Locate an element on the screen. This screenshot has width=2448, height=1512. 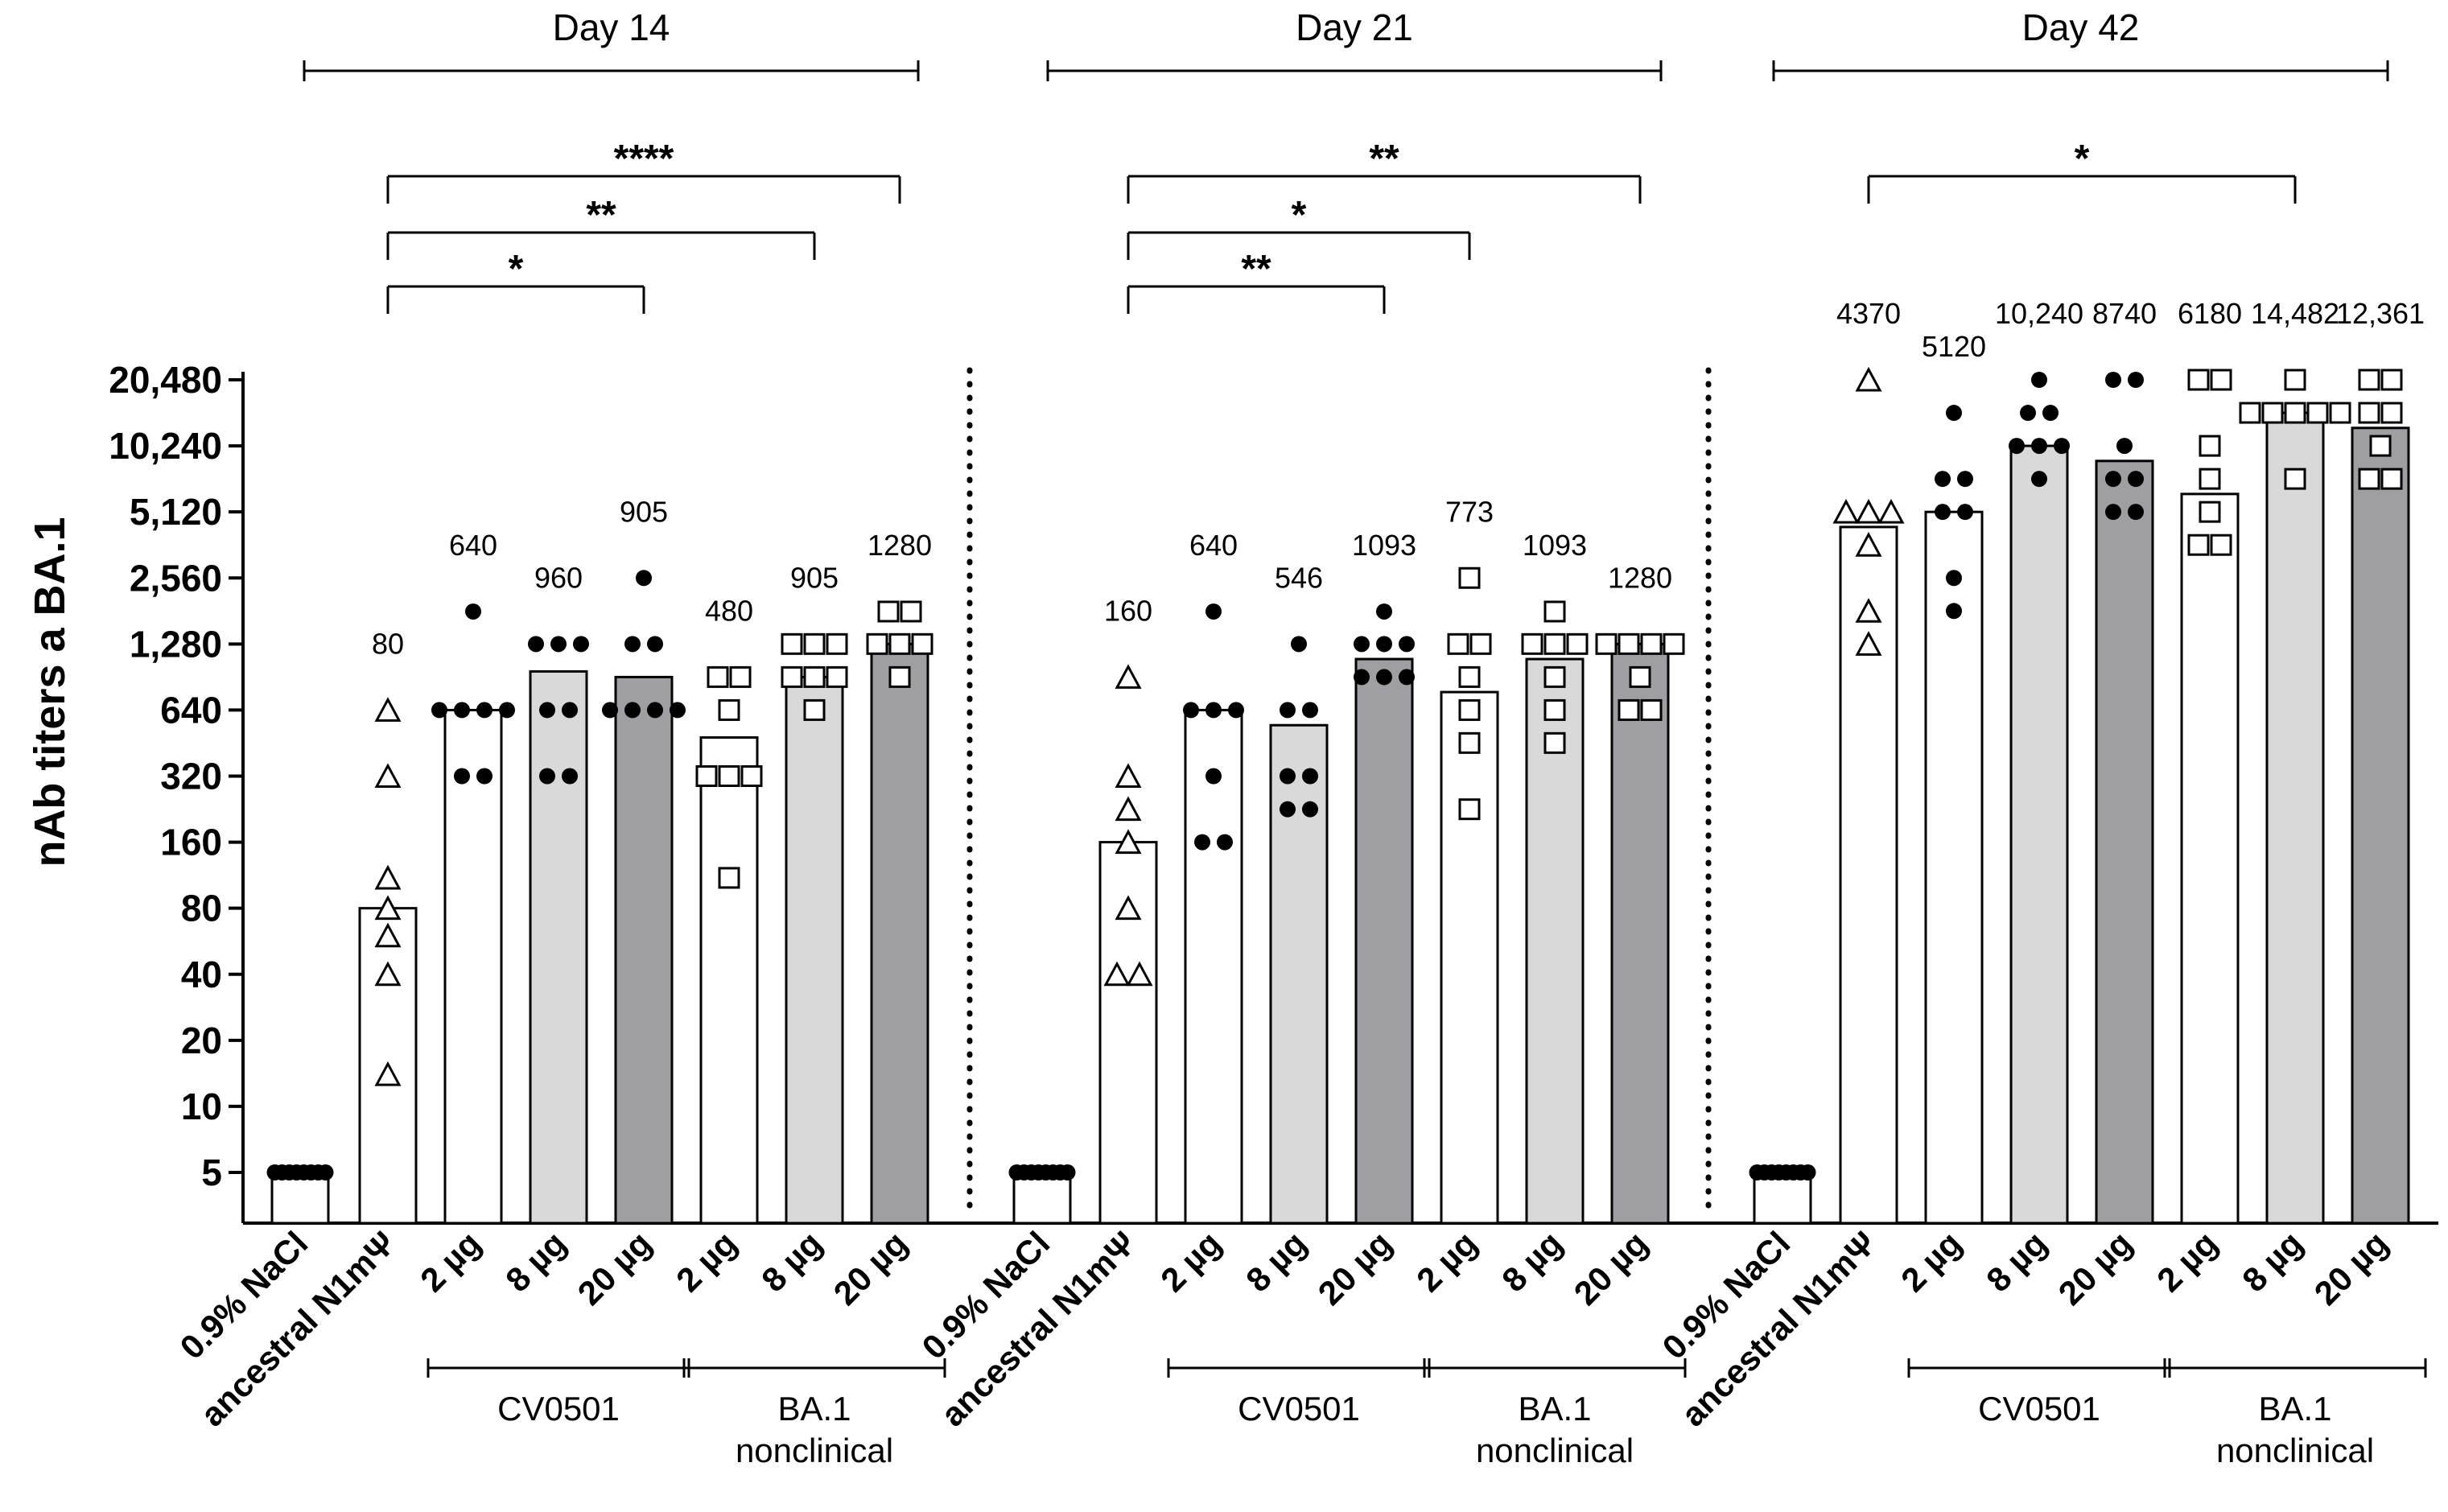
y-tick-label: 20 is located at coordinates (201, 1040).